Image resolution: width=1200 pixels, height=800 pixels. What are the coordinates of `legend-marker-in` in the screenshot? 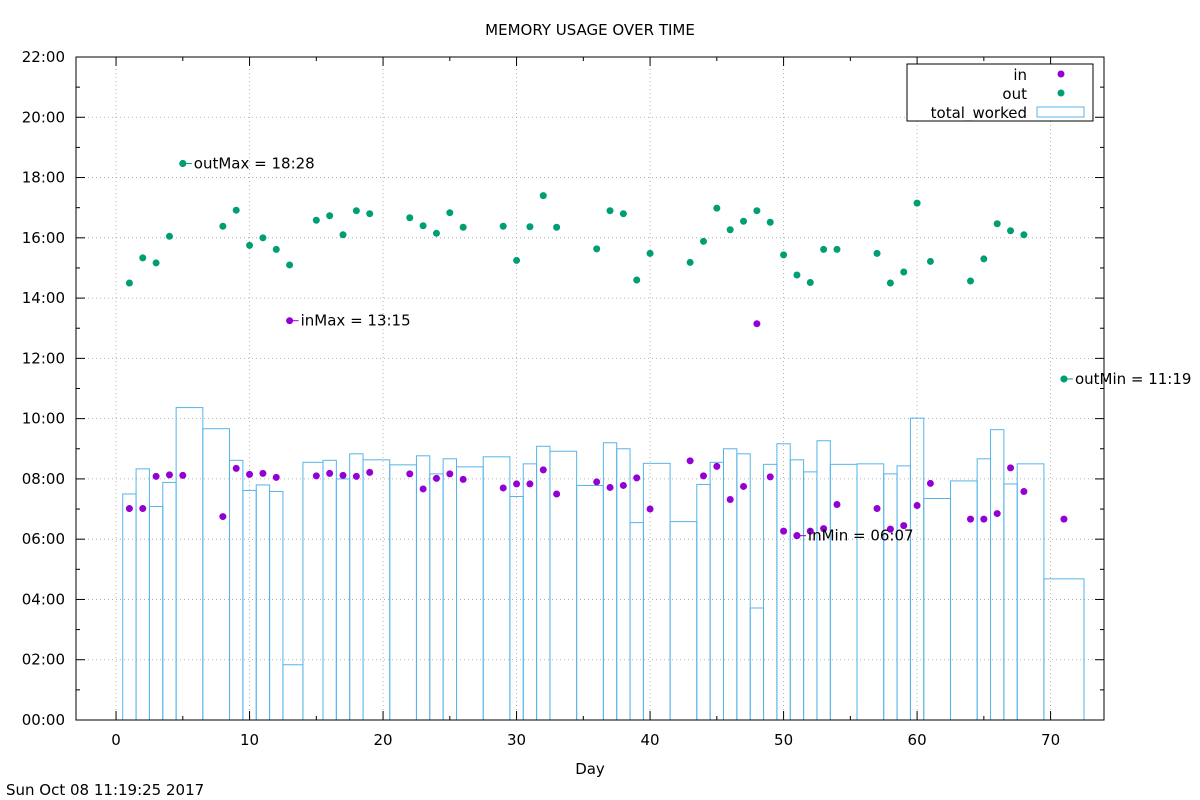 It's located at (1061, 74).